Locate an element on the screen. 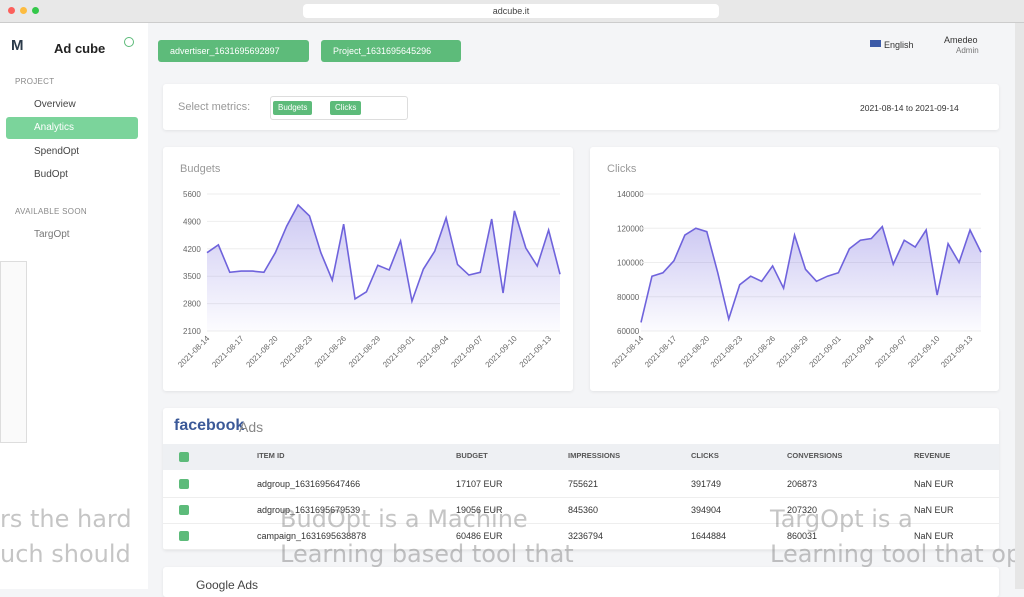  url: adcube.it is located at coordinates (511, 11).